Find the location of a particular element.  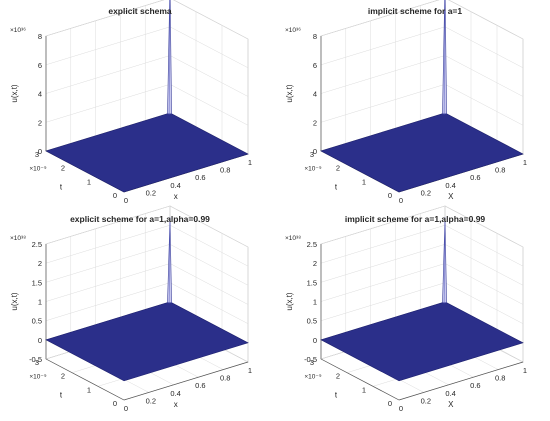

z-tick-label: 4 is located at coordinates (315, 94).